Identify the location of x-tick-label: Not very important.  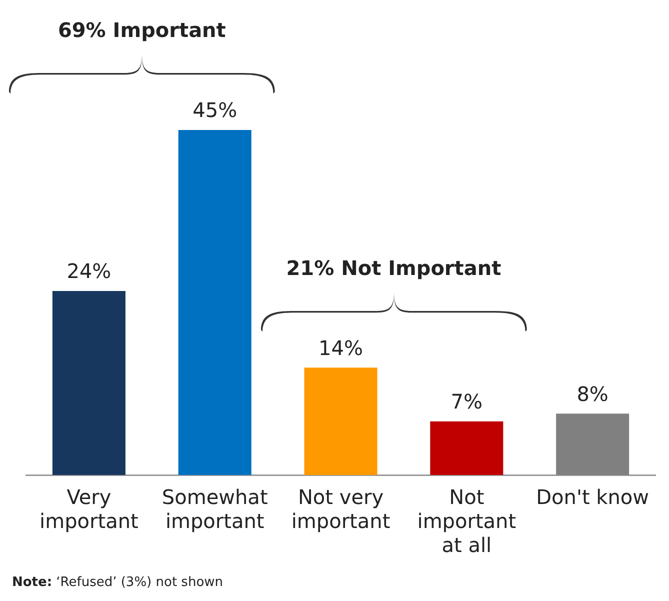
(340, 509).